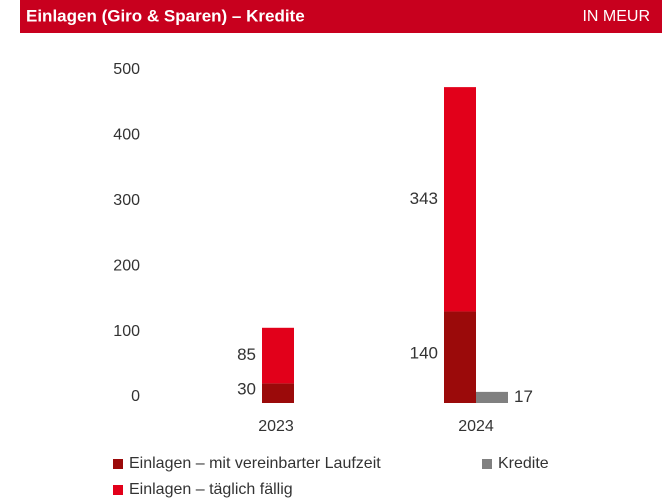  I want to click on chart-title: Einlagen (Giro & Sparen) – Kredite, so click(165, 15).